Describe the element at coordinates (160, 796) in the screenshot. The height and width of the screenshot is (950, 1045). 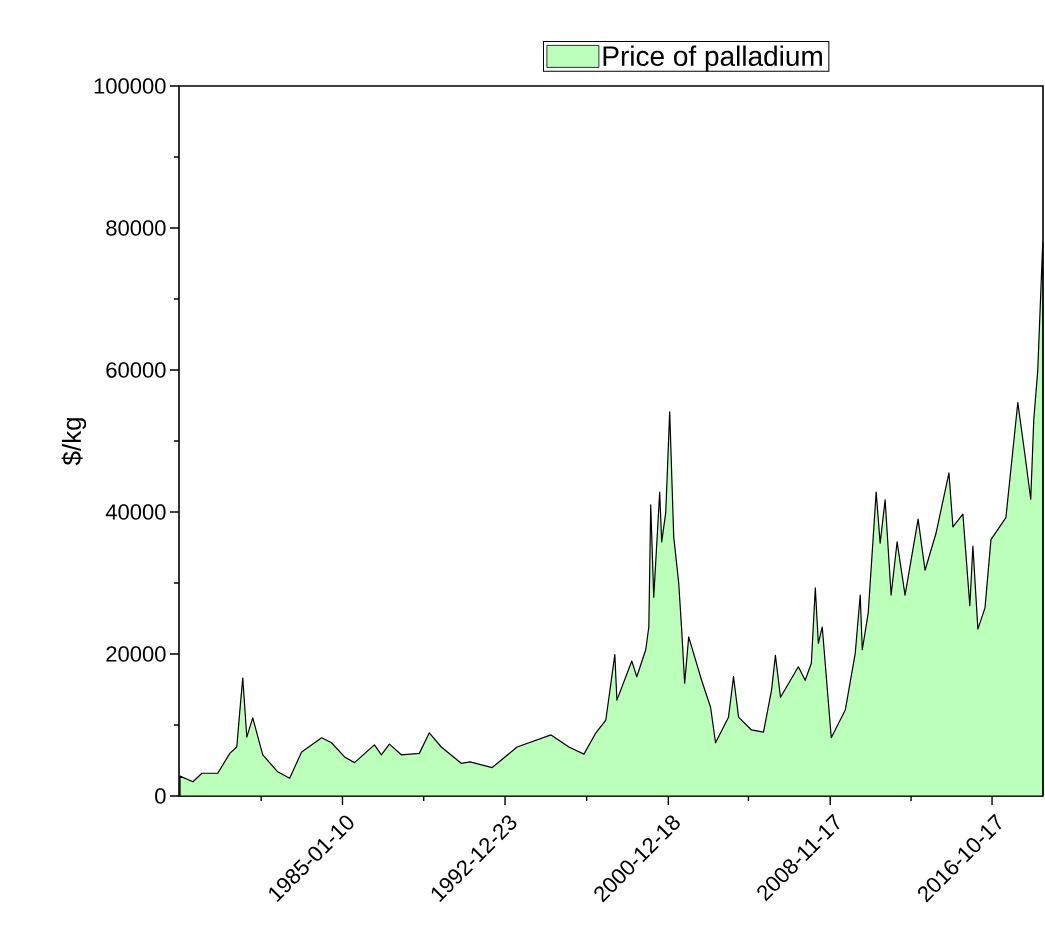
I see `y-tick-label: 0` at that location.